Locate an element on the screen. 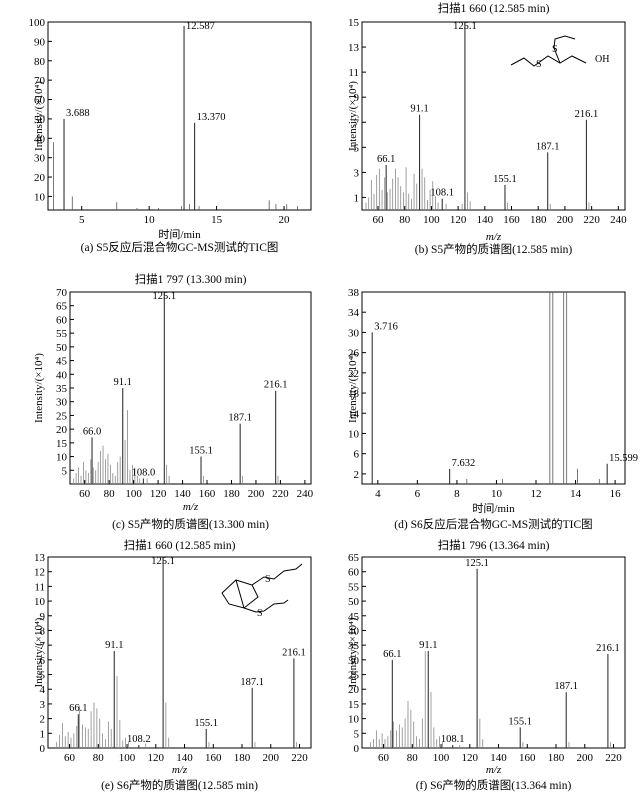 This screenshot has height=799, width=643. atom-label-s1: S is located at coordinates (539, 64).